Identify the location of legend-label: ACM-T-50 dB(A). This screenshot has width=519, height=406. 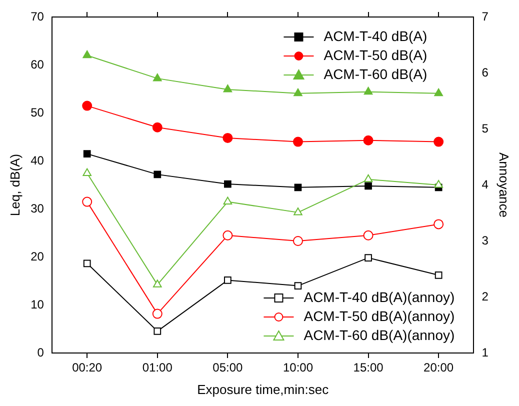
(376, 54).